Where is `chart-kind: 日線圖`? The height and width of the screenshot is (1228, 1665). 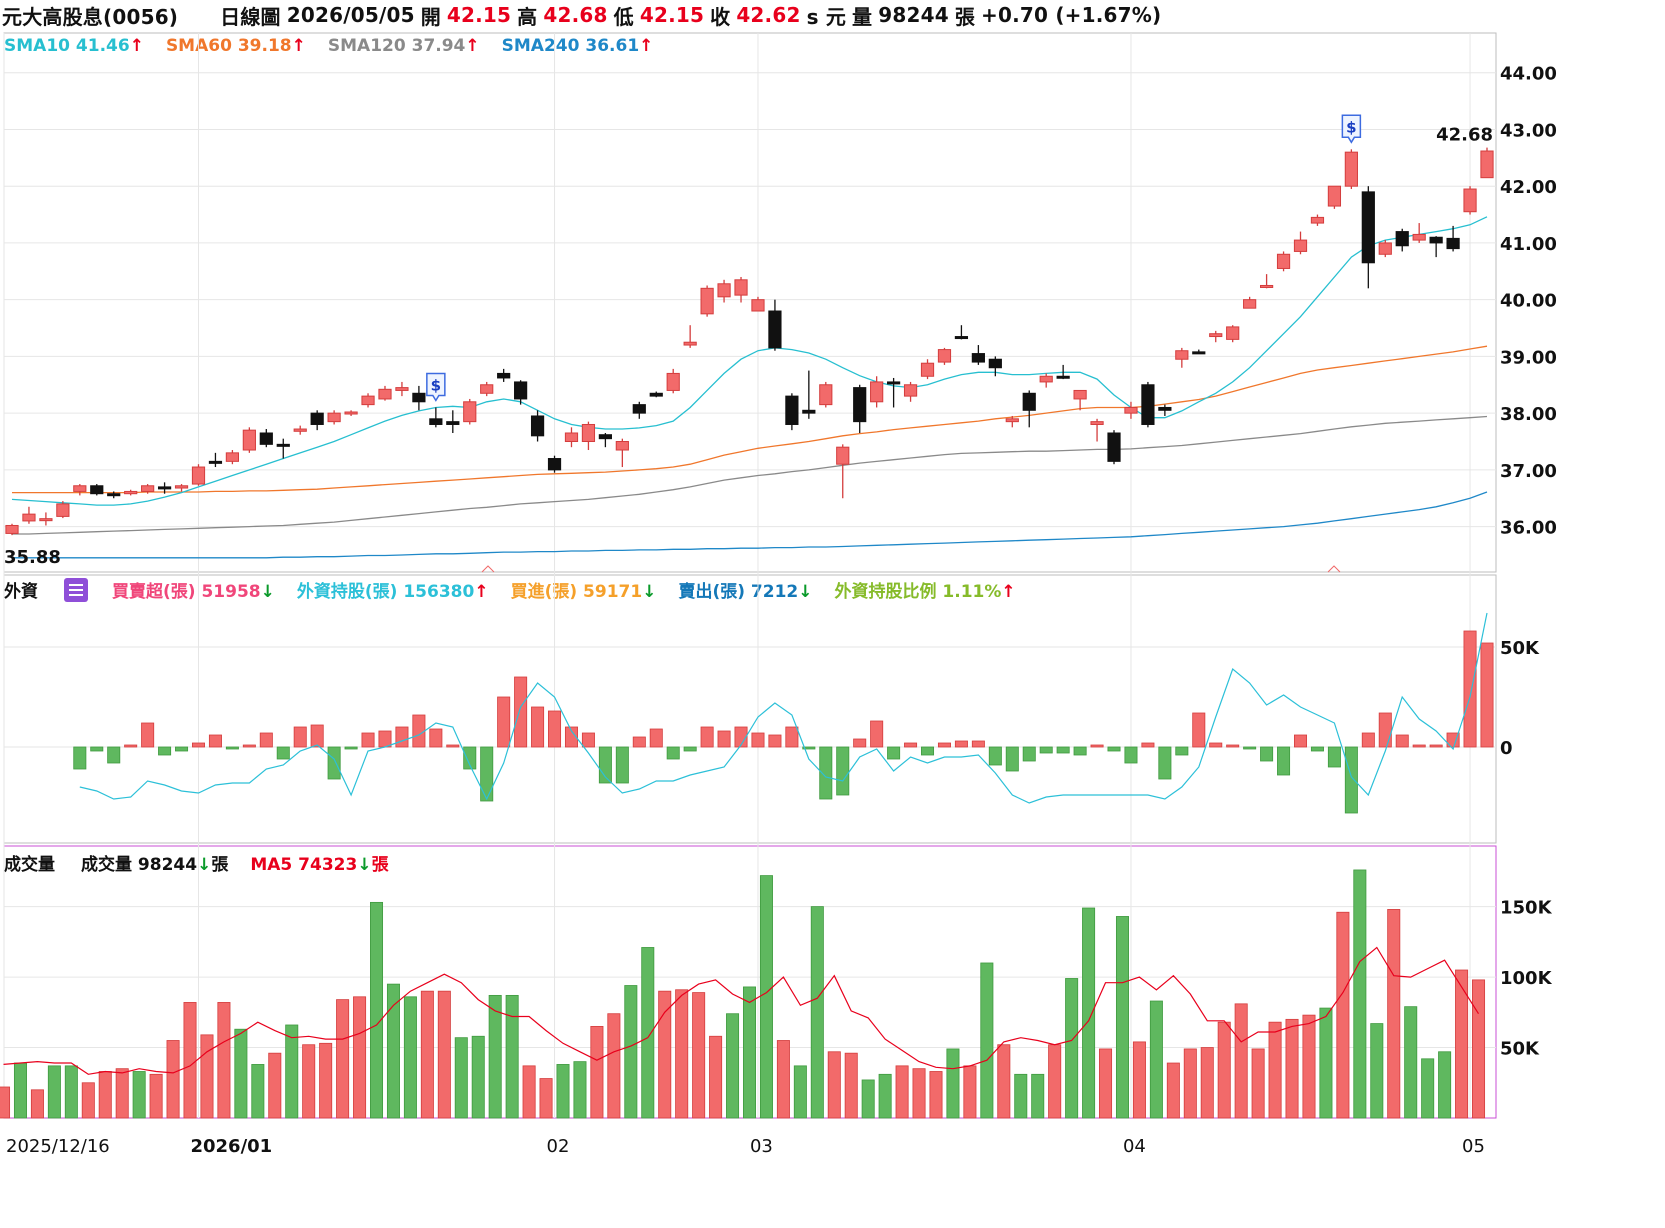
chart-kind: 日線圖 is located at coordinates (250, 16).